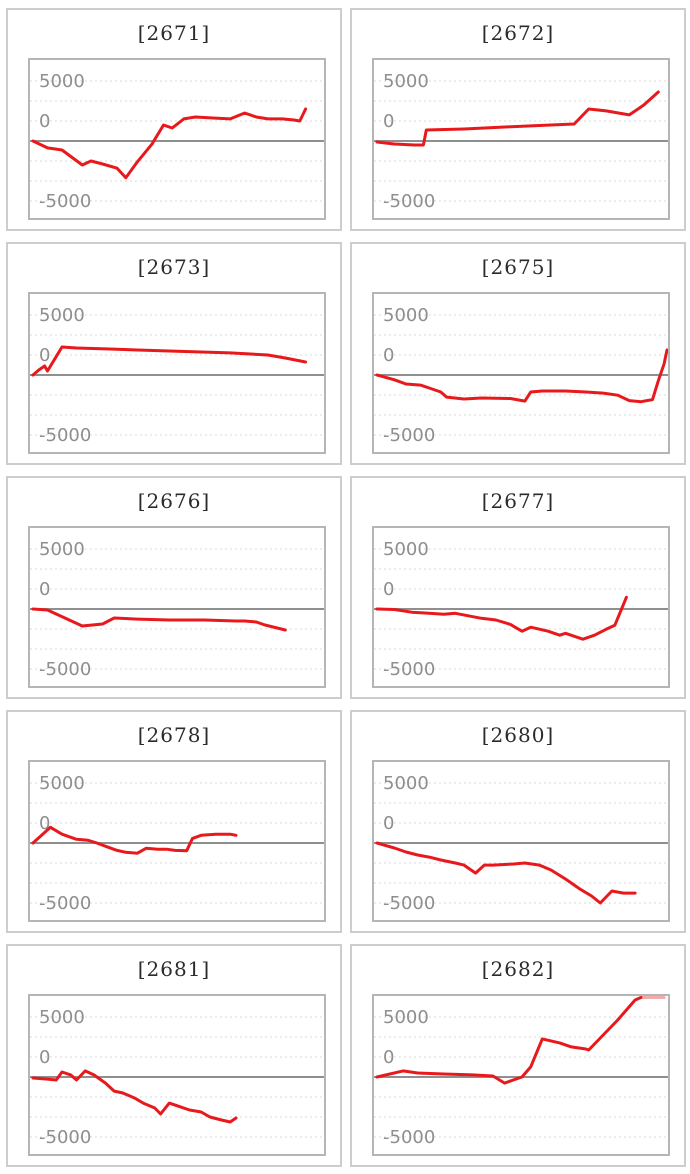 The width and height of the screenshot is (690, 1174). What do you see at coordinates (174, 735) in the screenshot?
I see `chart-title: [2678]` at bounding box center [174, 735].